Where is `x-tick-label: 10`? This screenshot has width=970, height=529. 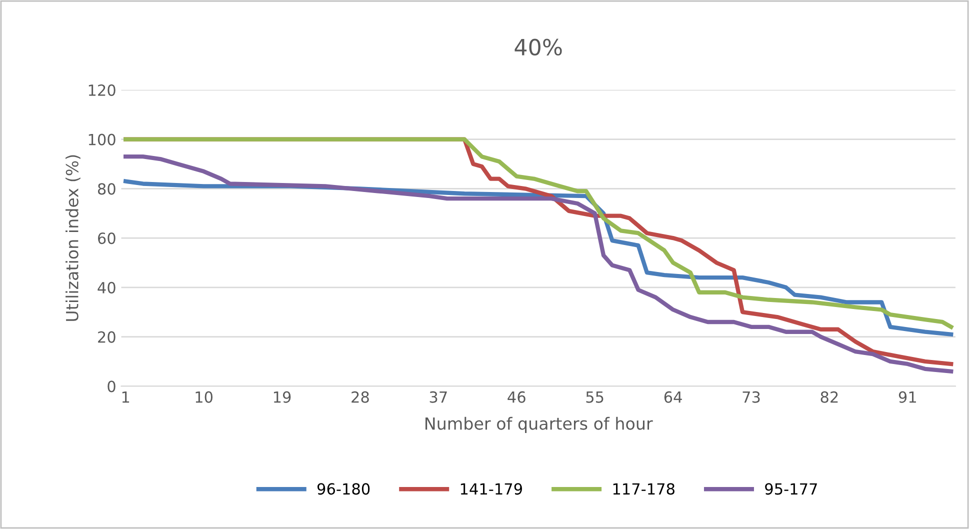 x-tick-label: 10 is located at coordinates (204, 397).